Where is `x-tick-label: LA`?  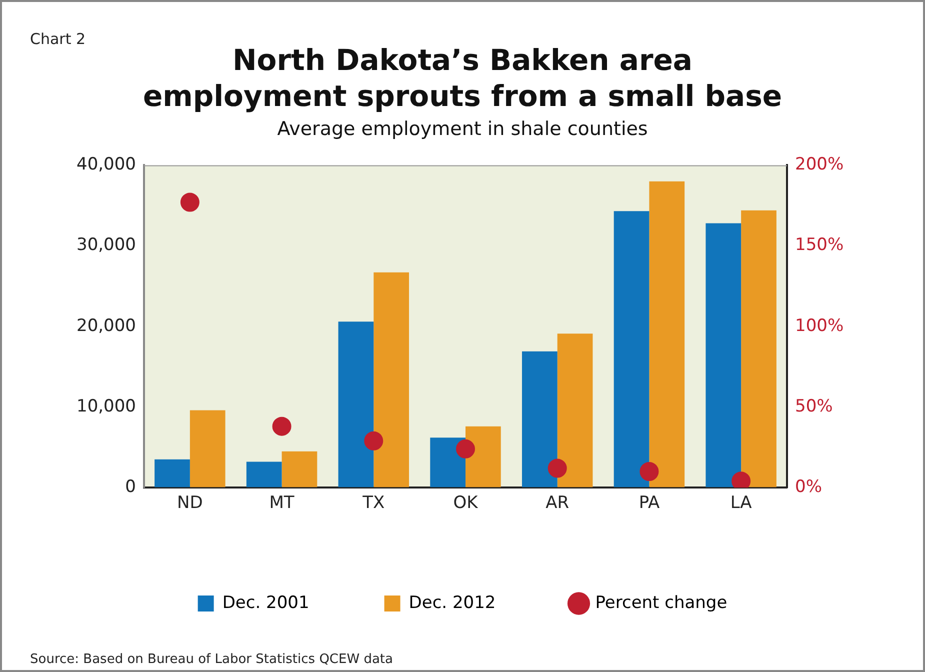 x-tick-label: LA is located at coordinates (741, 503).